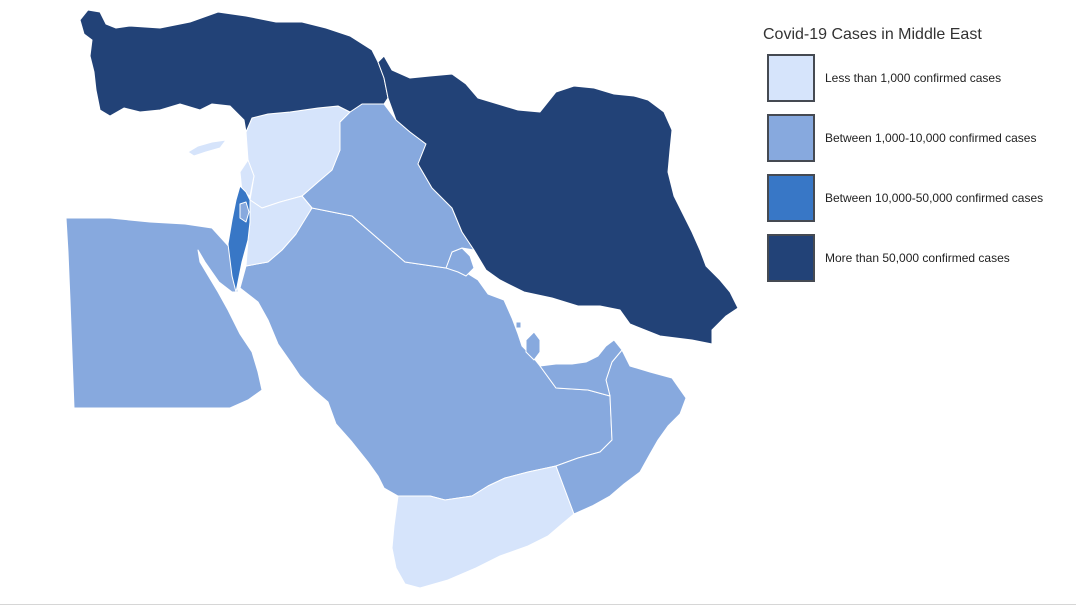 The image size is (1076, 607). Describe the element at coordinates (791, 258) in the screenshot. I see `legend-swatch-gt-50k` at that location.